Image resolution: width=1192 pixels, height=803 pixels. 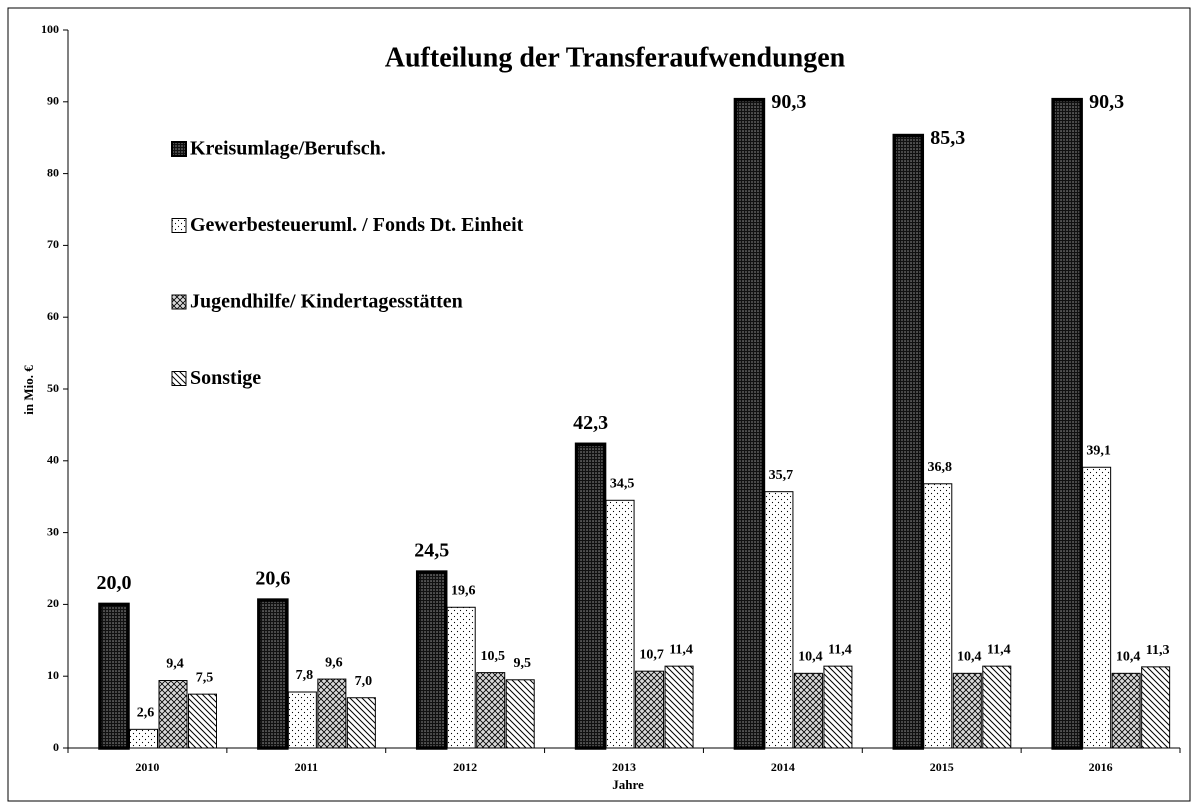 I want to click on value-label: 24,5, so click(x=431, y=551).